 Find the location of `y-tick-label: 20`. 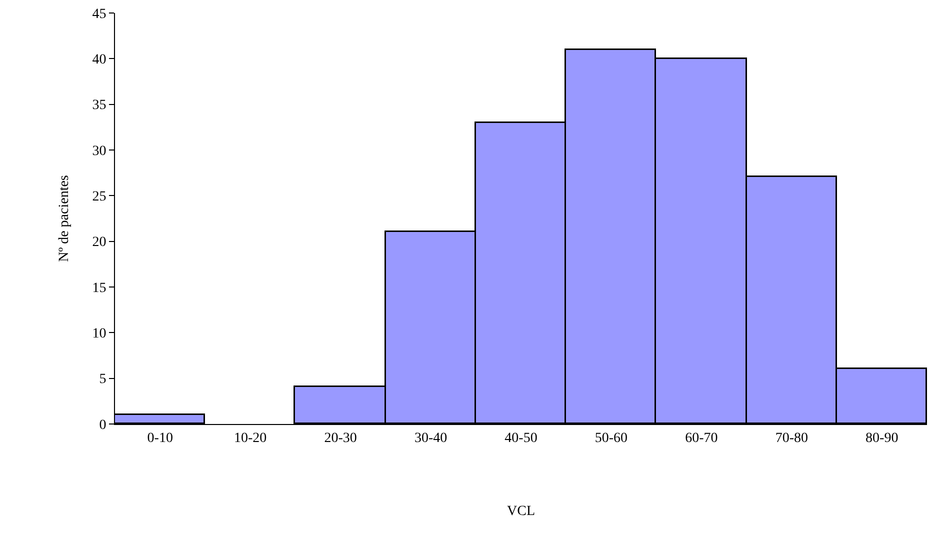

y-tick-label: 20 is located at coordinates (99, 242).